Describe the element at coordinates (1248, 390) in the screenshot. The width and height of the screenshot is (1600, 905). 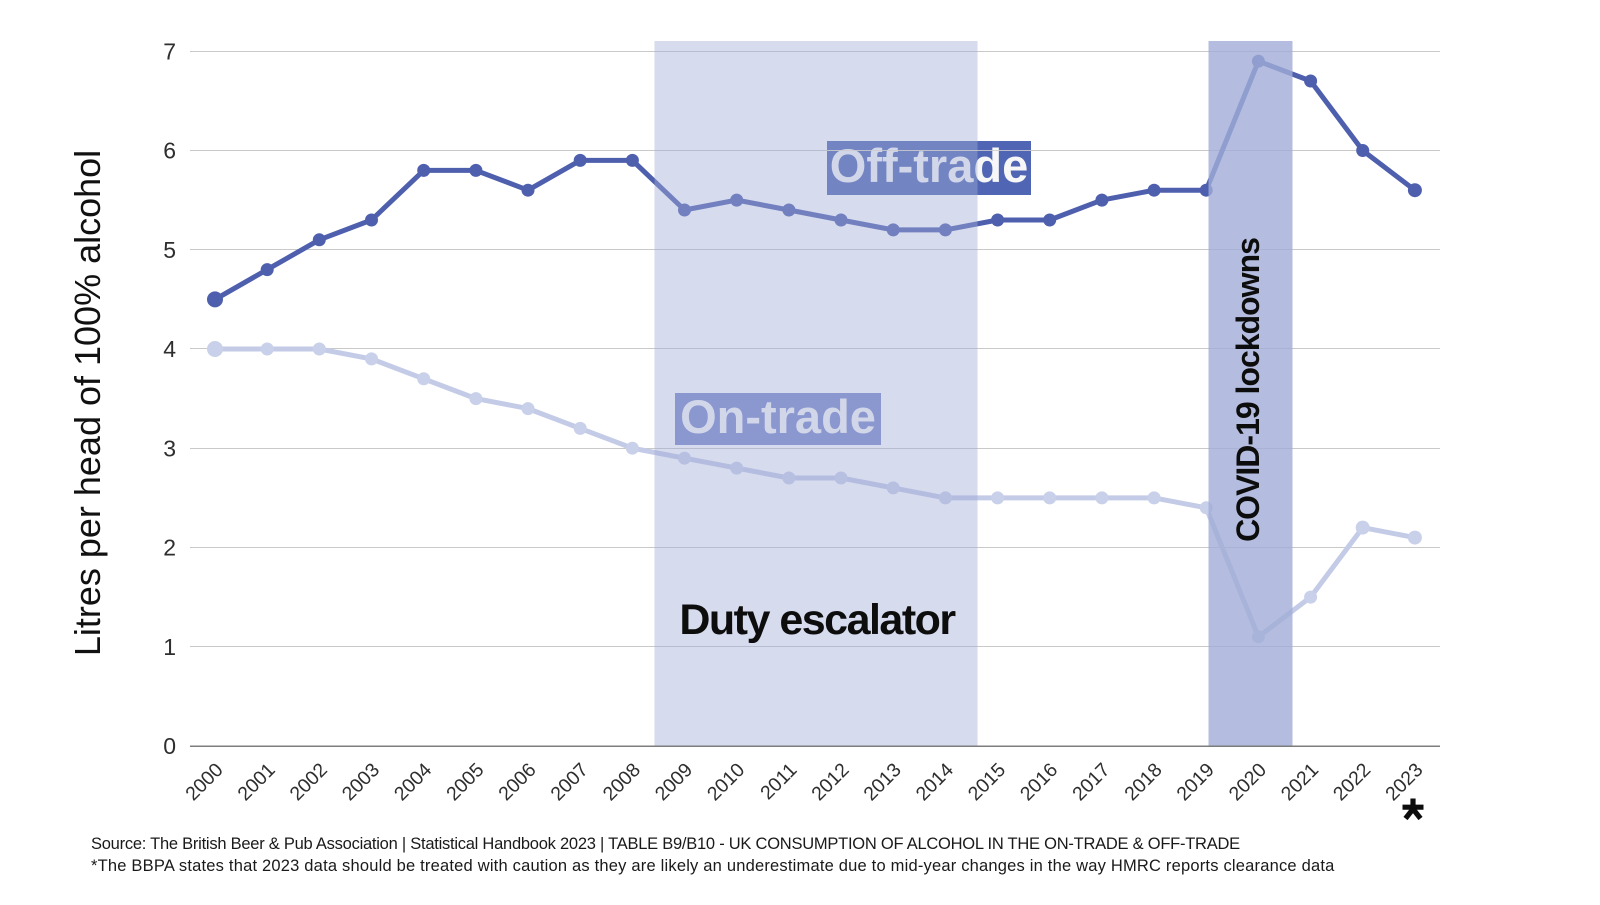
I see `svg-text: COVID-19 lockdowns` at that location.